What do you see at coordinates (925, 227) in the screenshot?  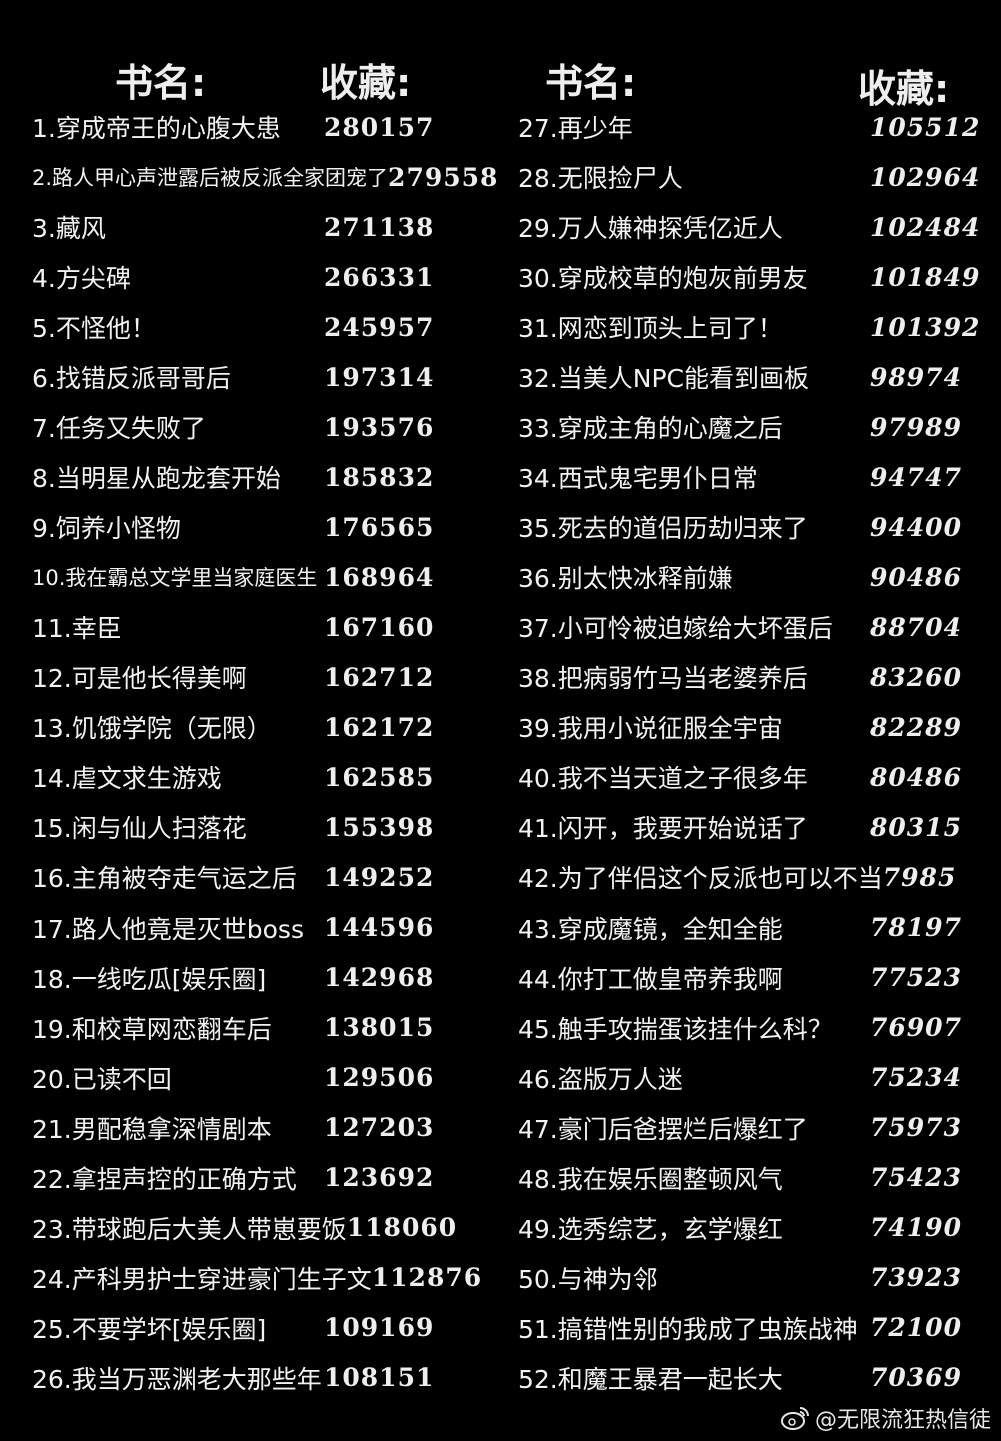 I see `favorites-count: 102484` at bounding box center [925, 227].